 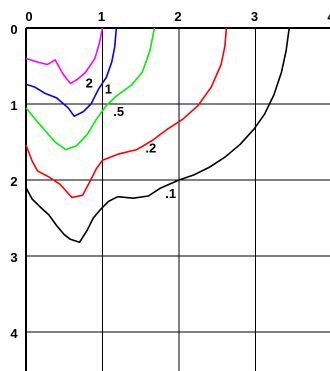 What do you see at coordinates (89, 82) in the screenshot?
I see `curve-label-0: 2` at bounding box center [89, 82].